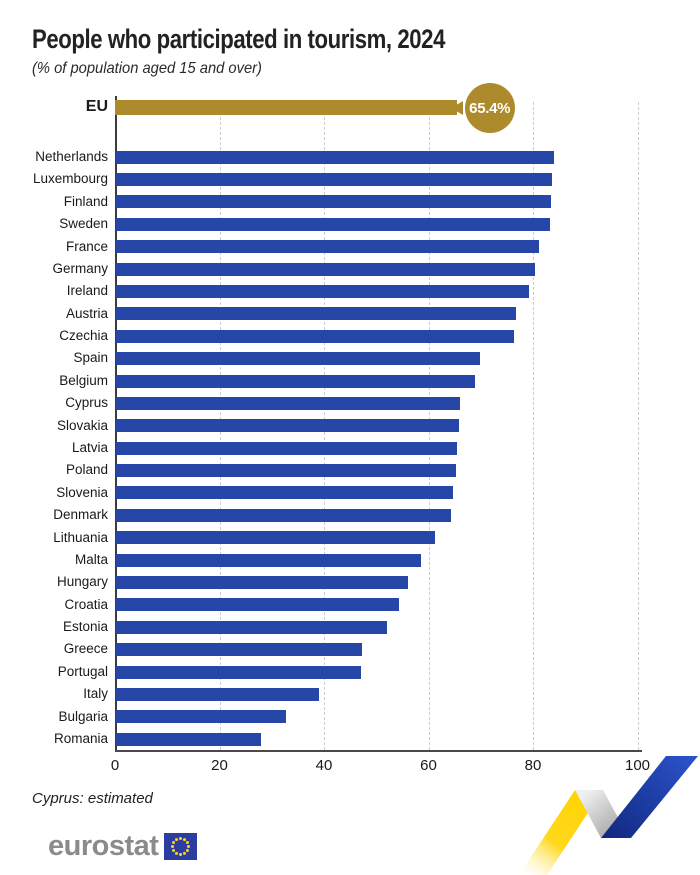  I want to click on country-label: Italy, so click(95, 694).